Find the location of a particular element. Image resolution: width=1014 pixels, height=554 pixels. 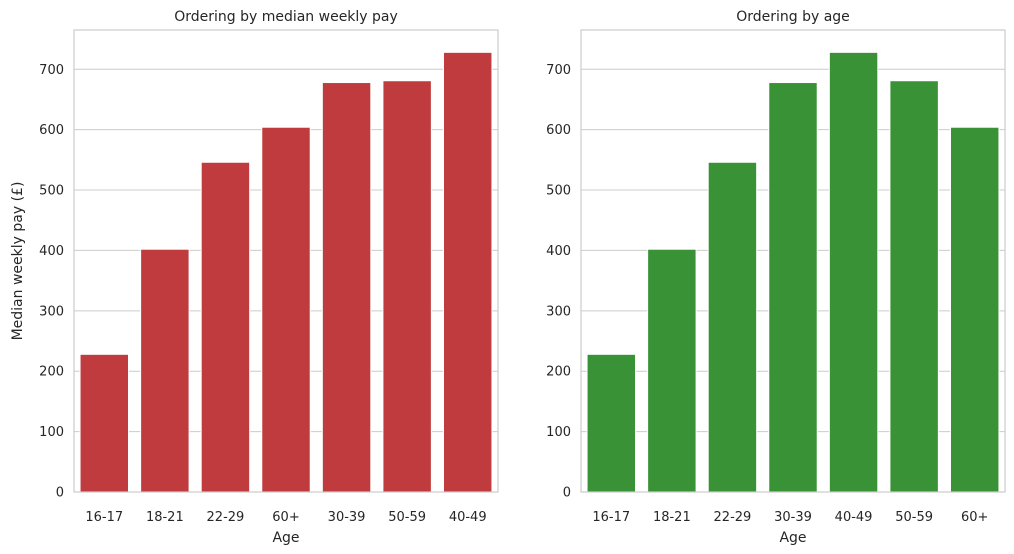

x-tick-labels: 16-17 18-21 22-29 30-39 40-49 50-59 60+ is located at coordinates (790, 517).